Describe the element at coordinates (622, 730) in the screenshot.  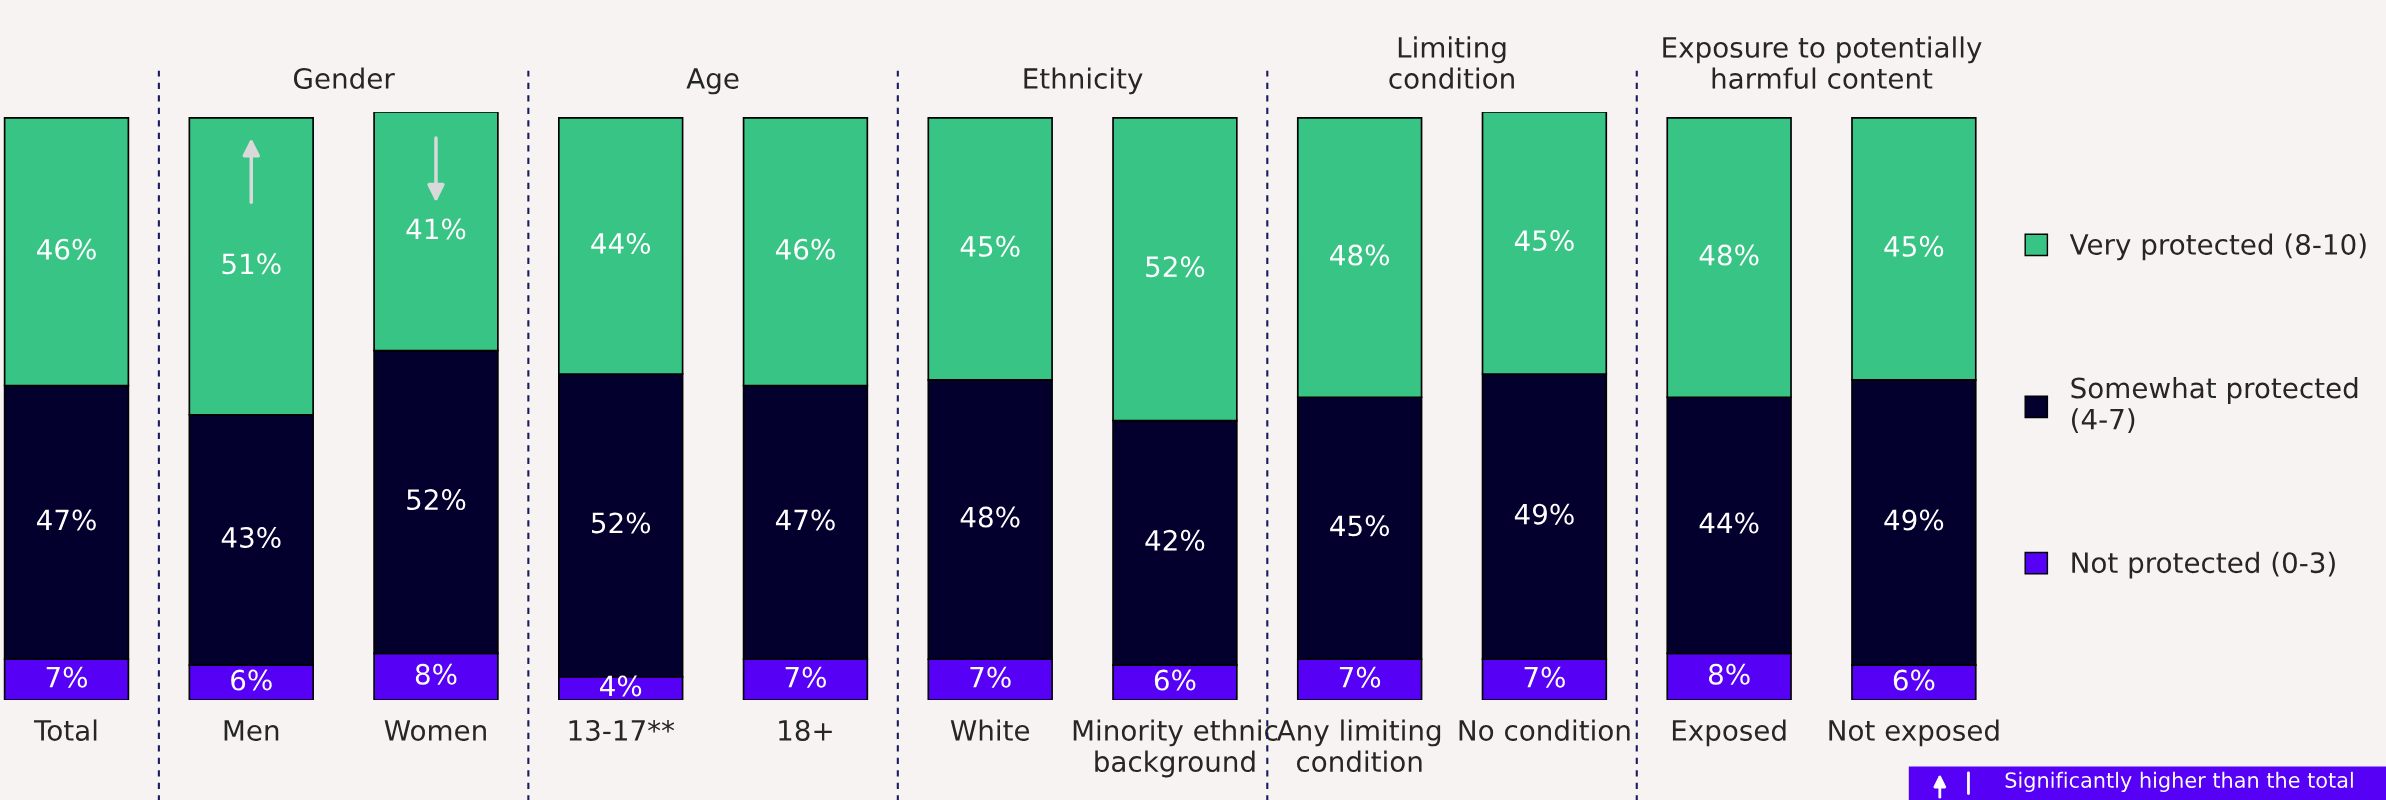
I see `x-tick-label: 13-17**` at that location.